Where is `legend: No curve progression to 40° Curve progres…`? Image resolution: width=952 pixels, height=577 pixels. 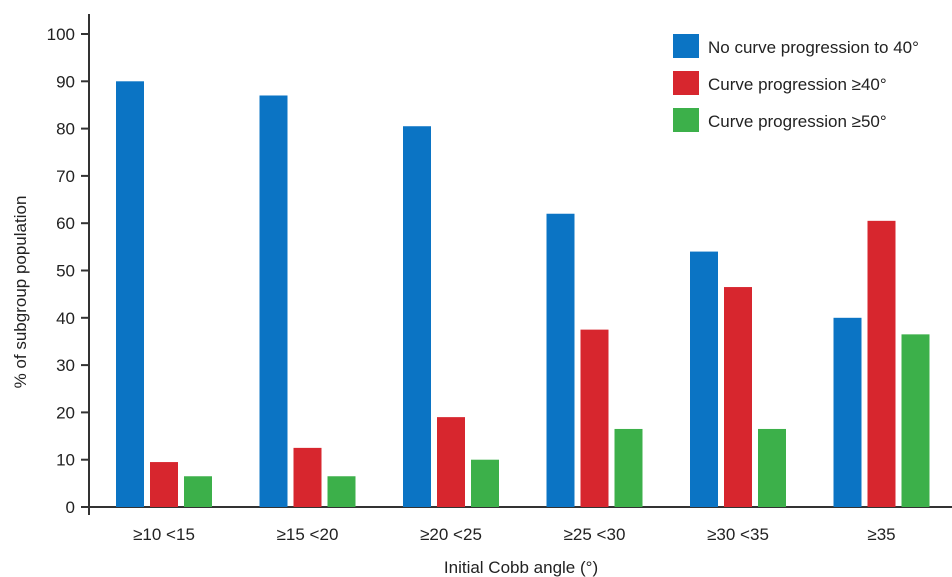
legend: No curve progression to 40° Curve progres… is located at coordinates (796, 83).